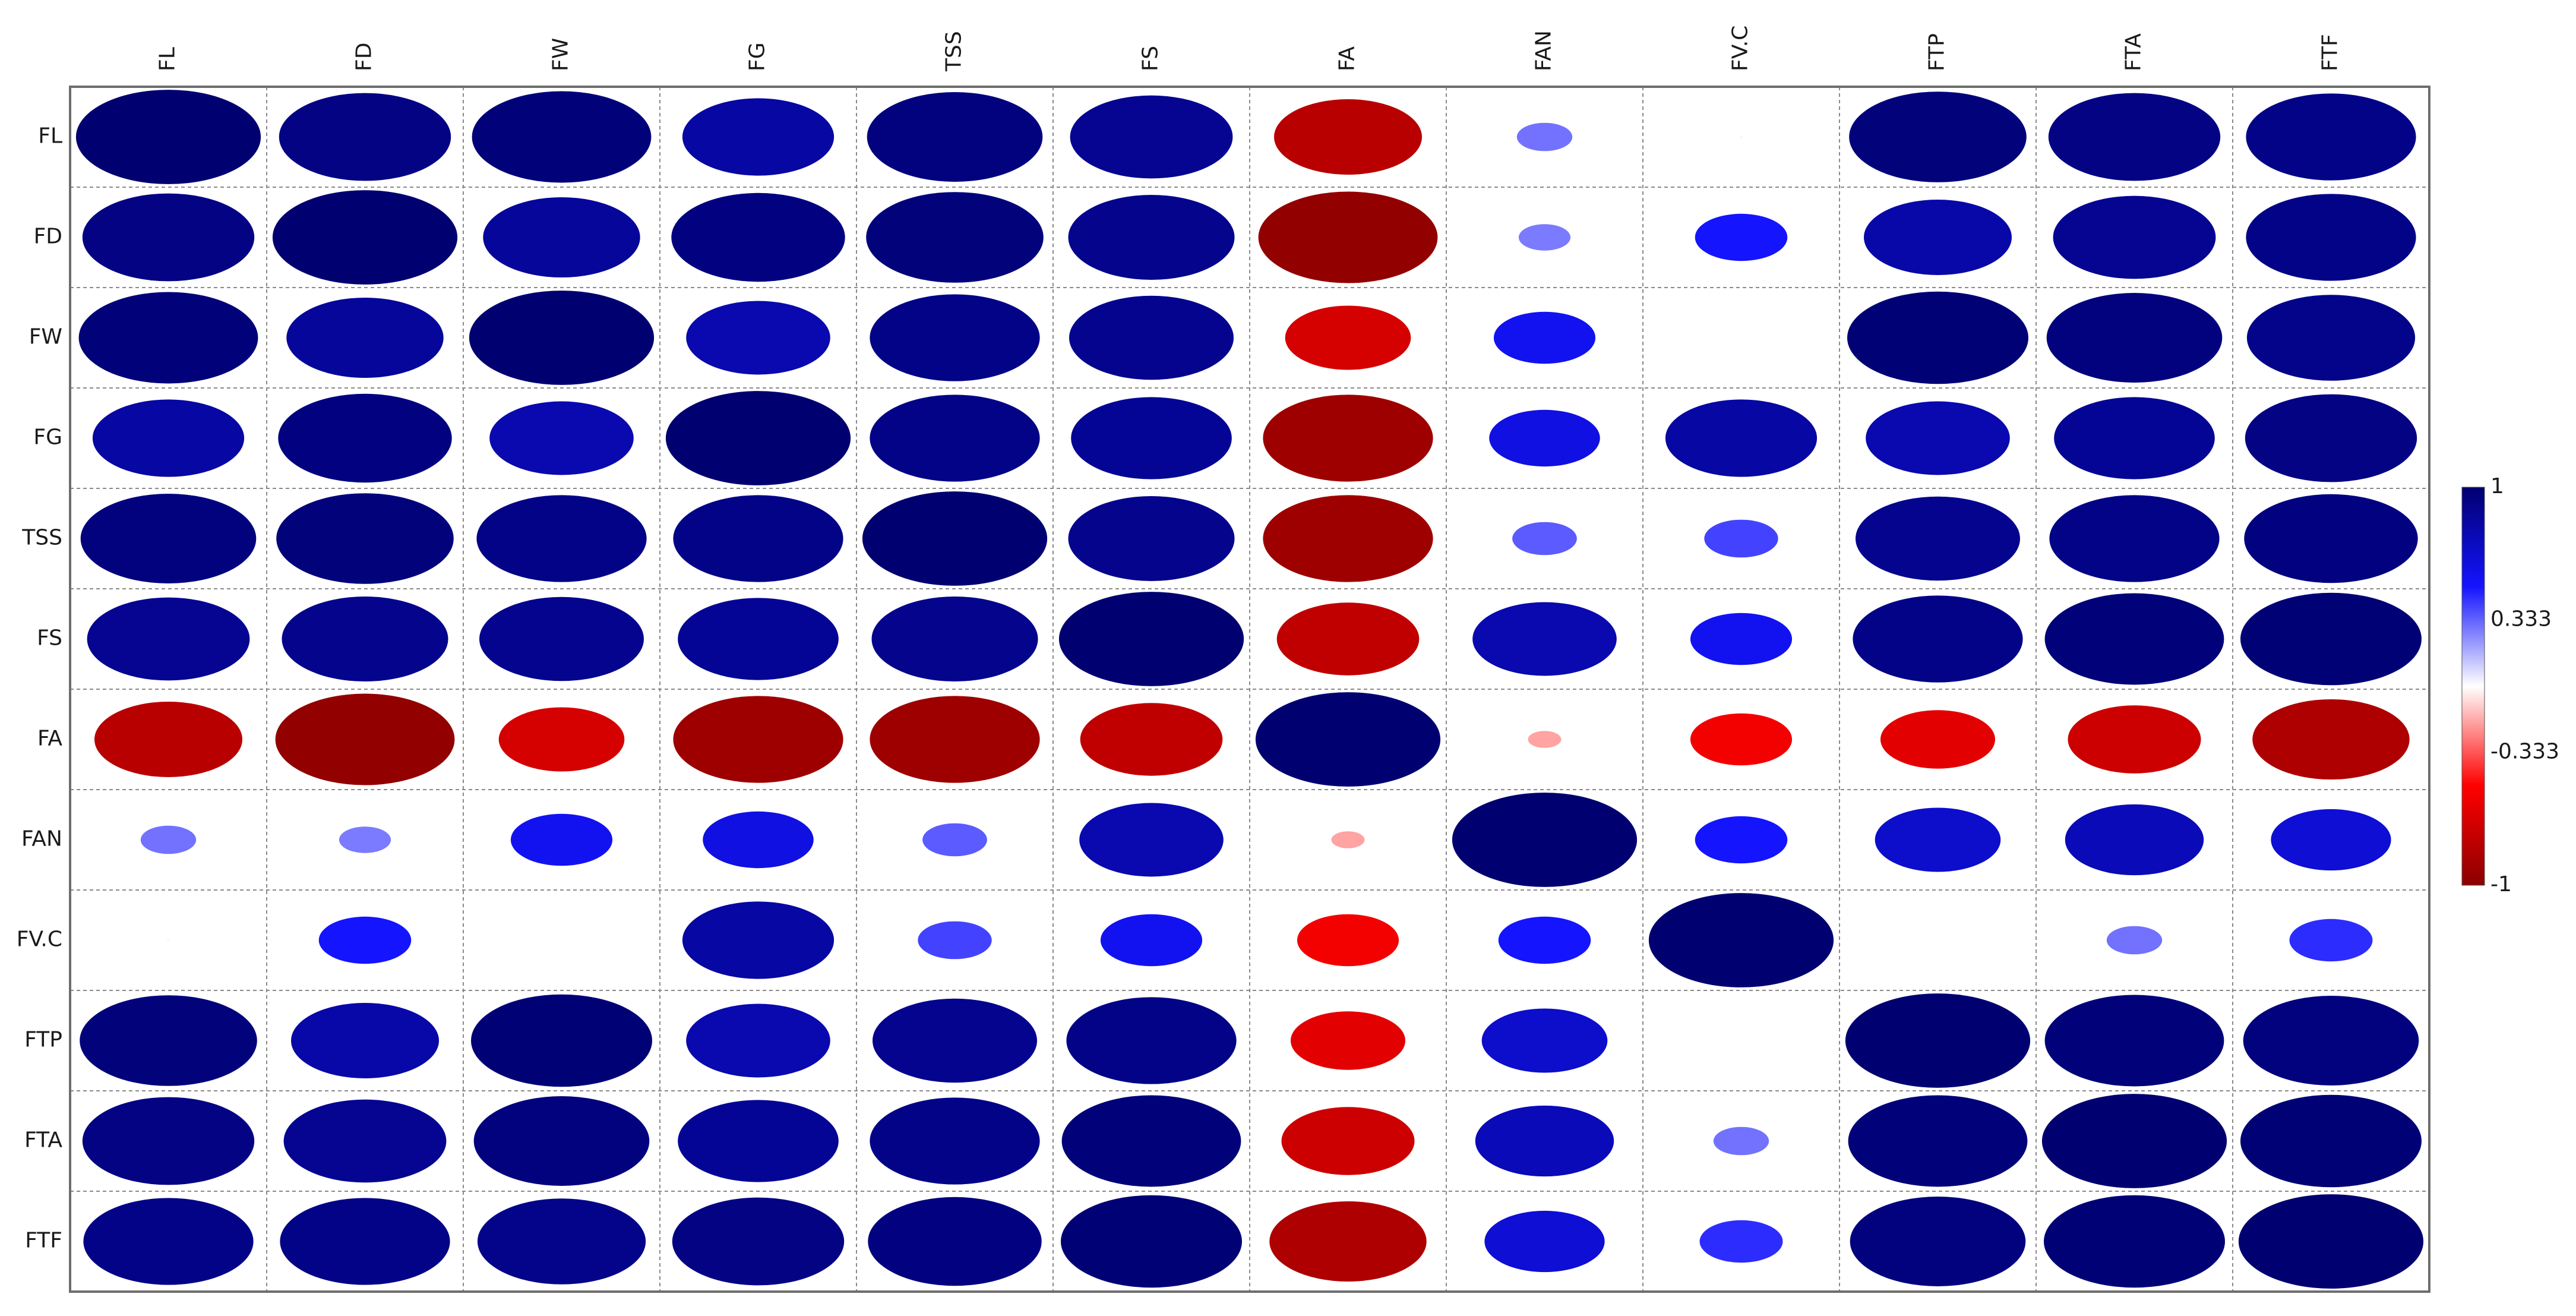 The height and width of the screenshot is (1316, 2576). What do you see at coordinates (40, 688) in the screenshot?
I see `row-labels: FL FD FW FG TSS FS FA FAN FV.C FTP FTA FTF` at bounding box center [40, 688].